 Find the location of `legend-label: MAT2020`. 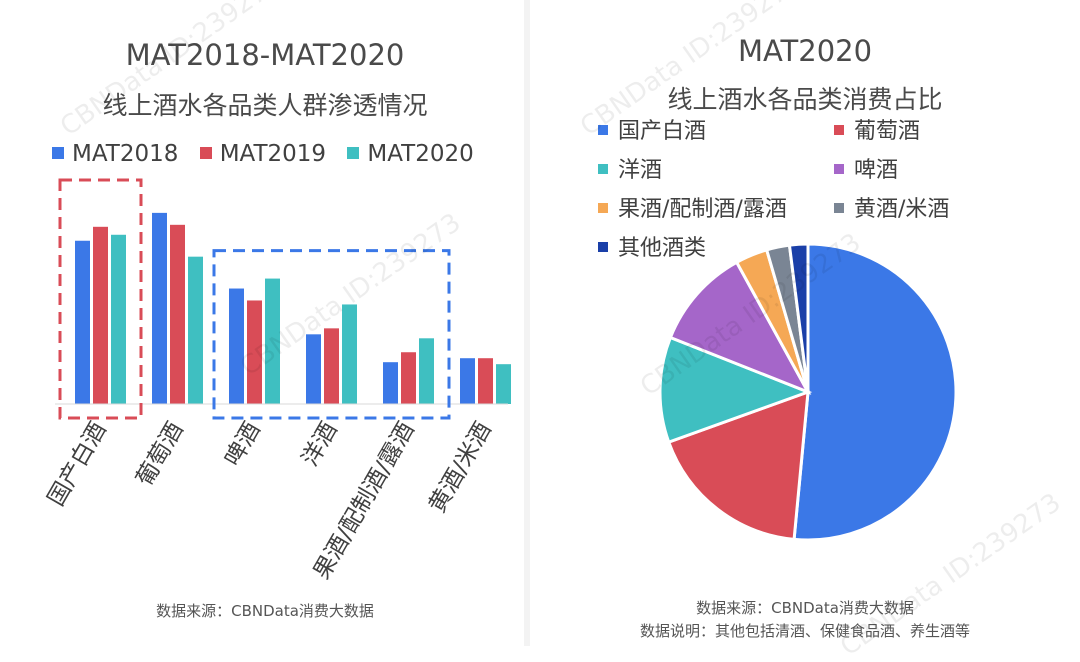

legend-label: MAT2020 is located at coordinates (420, 154).